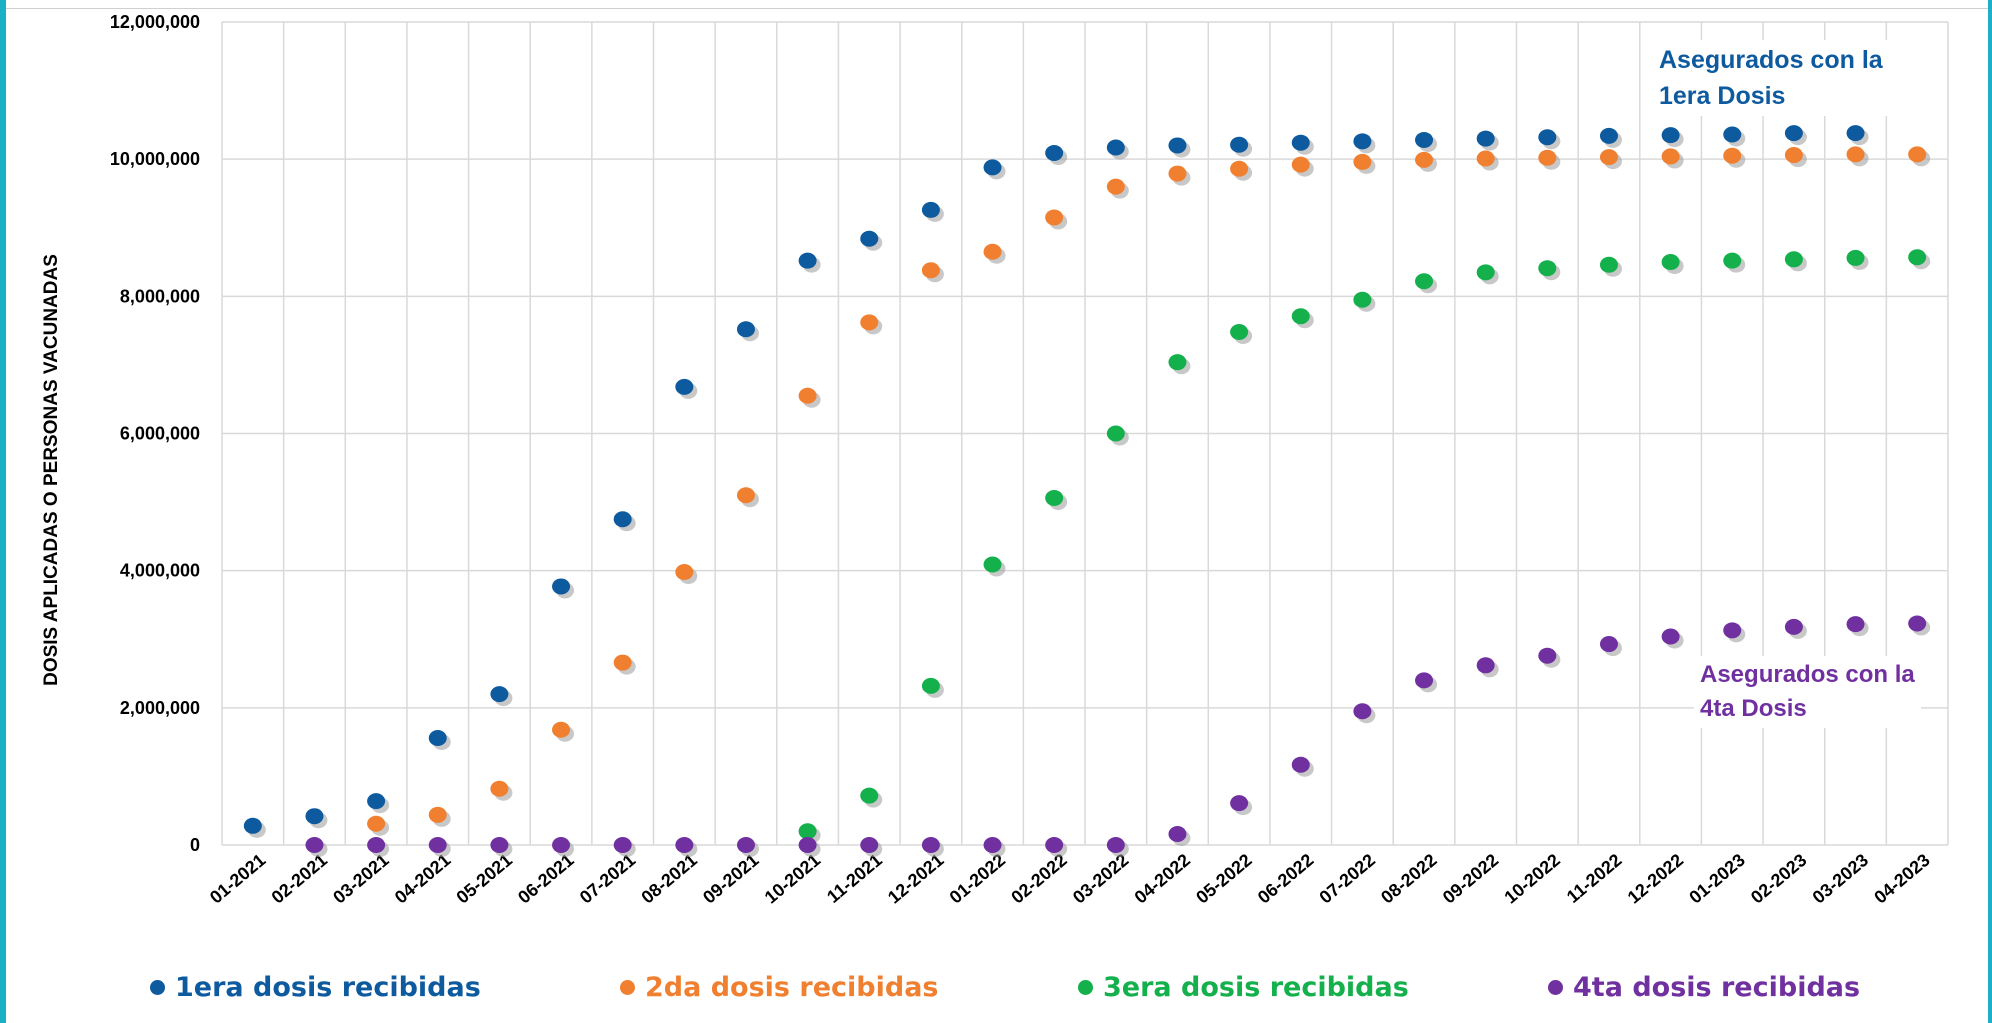 The image size is (1992, 1023). Describe the element at coordinates (1778, 879) in the screenshot. I see `x-tick-label: 02-2023` at that location.